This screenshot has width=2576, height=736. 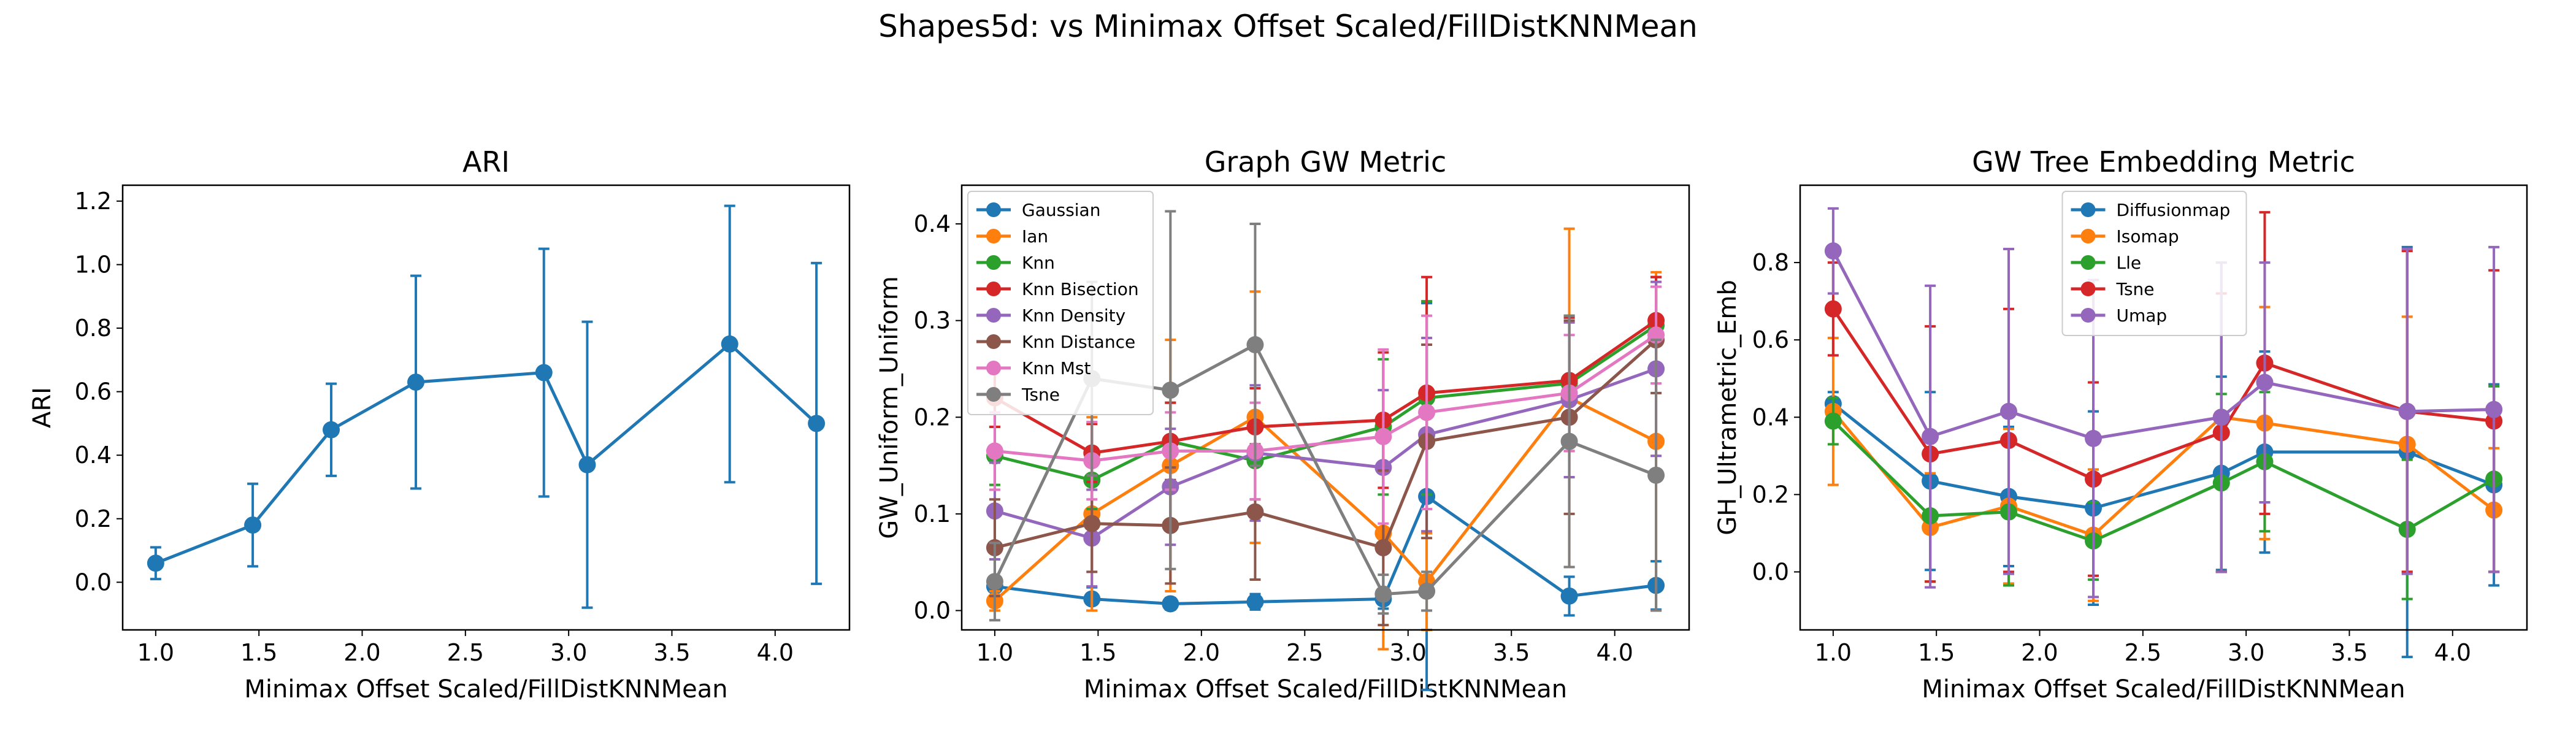 What do you see at coordinates (2174, 210) in the screenshot?
I see `legend-label: Diffusionmap` at bounding box center [2174, 210].